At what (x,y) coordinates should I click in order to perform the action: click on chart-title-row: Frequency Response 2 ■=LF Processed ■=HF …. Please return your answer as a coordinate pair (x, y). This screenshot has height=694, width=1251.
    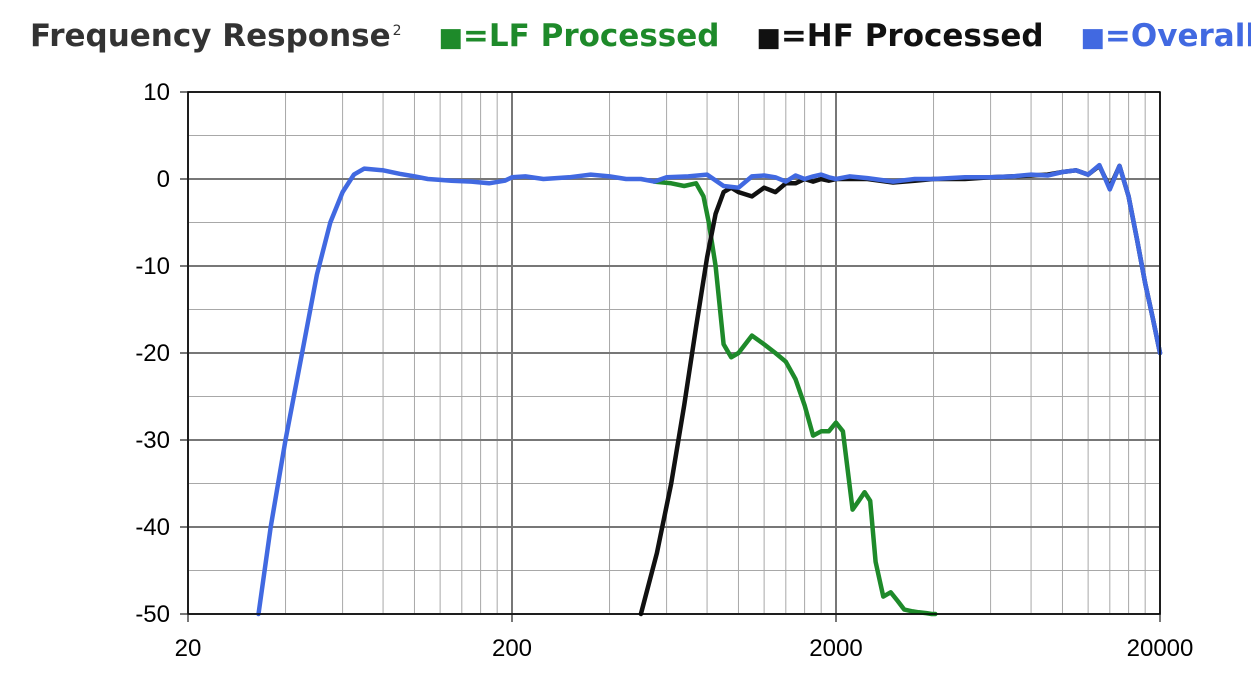
    Looking at the image, I should click on (640, 40).